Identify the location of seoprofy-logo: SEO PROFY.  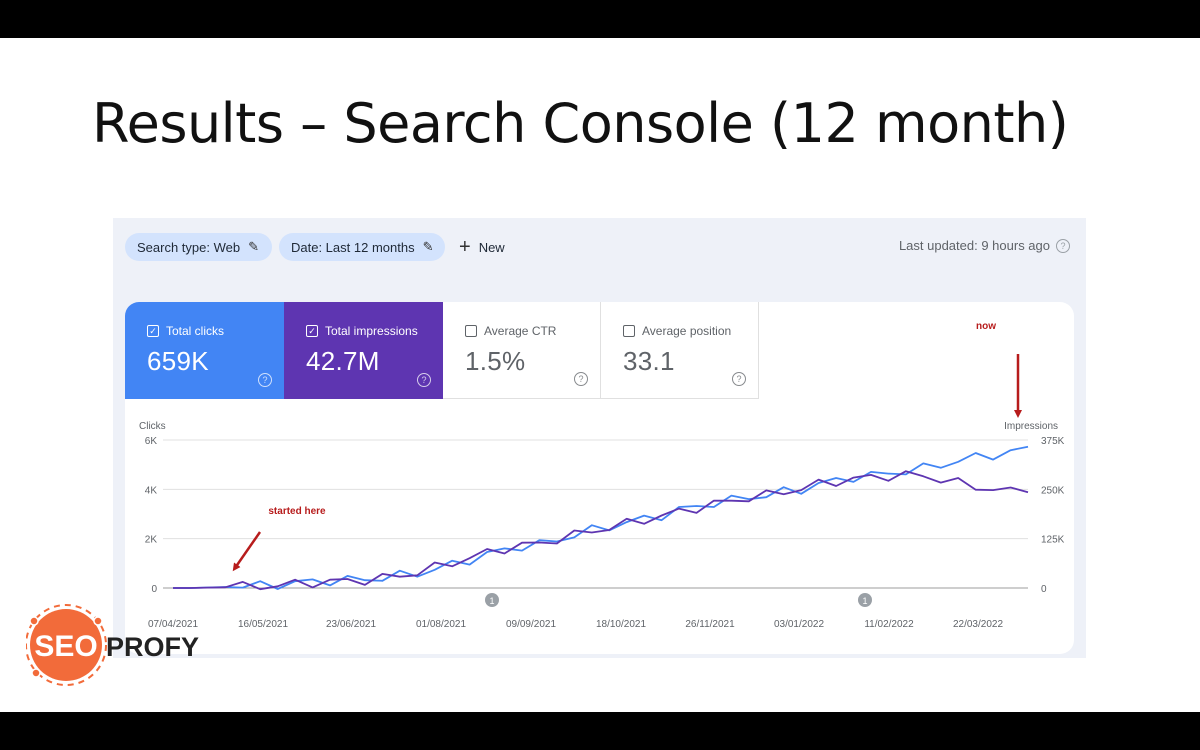
(112, 645).